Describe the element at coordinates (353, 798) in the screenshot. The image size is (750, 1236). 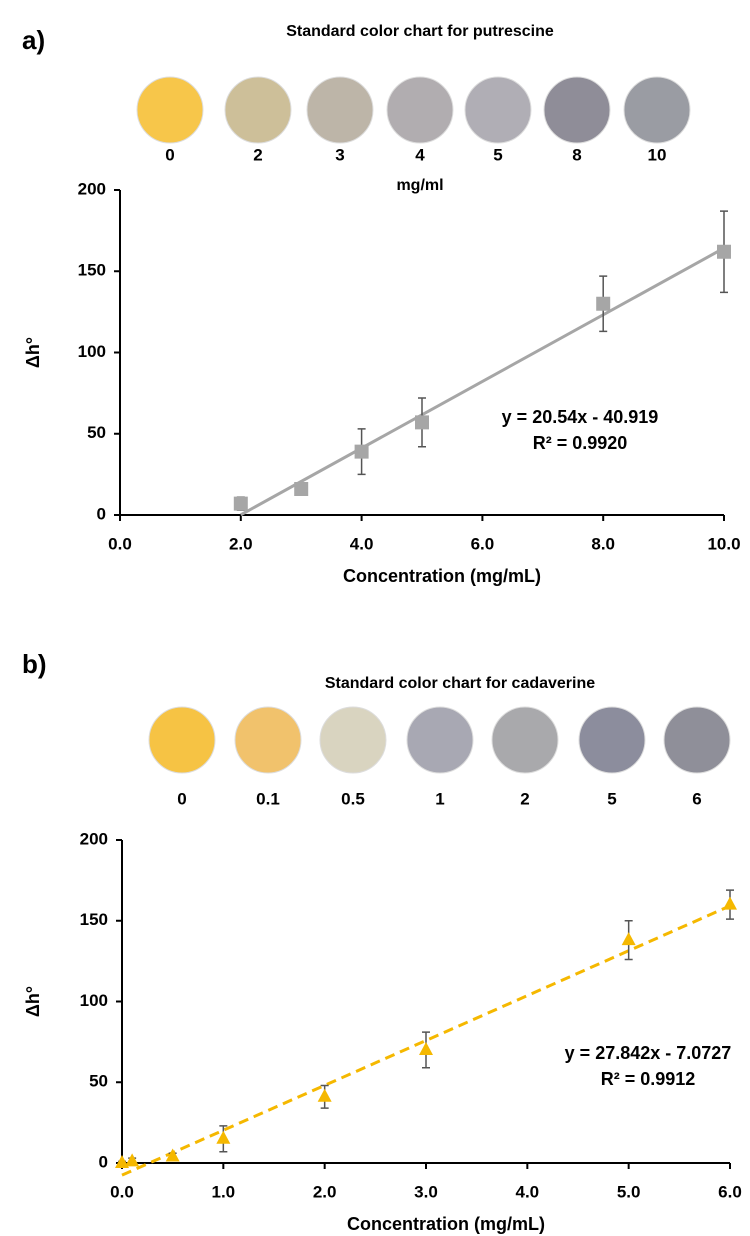
I see `swatch-label: 0.5` at that location.